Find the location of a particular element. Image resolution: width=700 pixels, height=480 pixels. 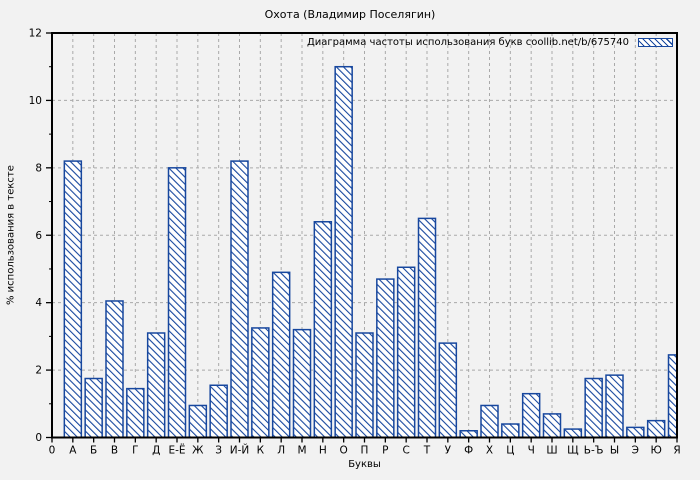

x-tick-label: Л is located at coordinates (281, 451).